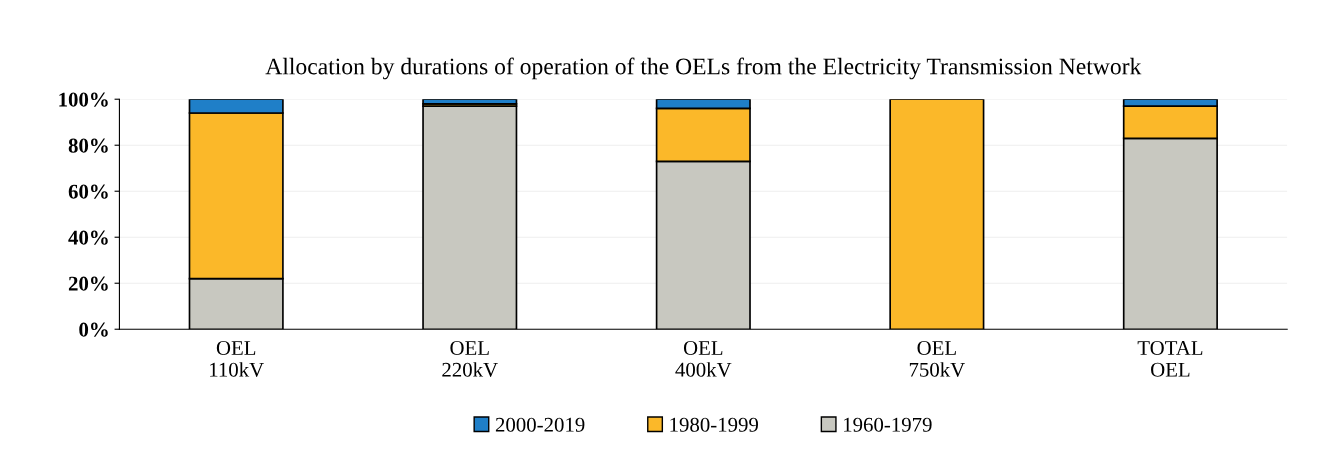 This screenshot has width=1327, height=451. What do you see at coordinates (88, 145) in the screenshot?
I see `y-tick-label: 80%` at bounding box center [88, 145].